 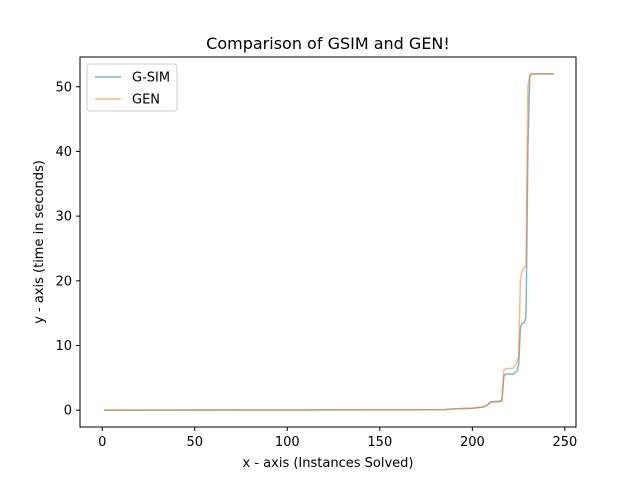 I want to click on y-tick-label: 50, so click(x=63, y=87).